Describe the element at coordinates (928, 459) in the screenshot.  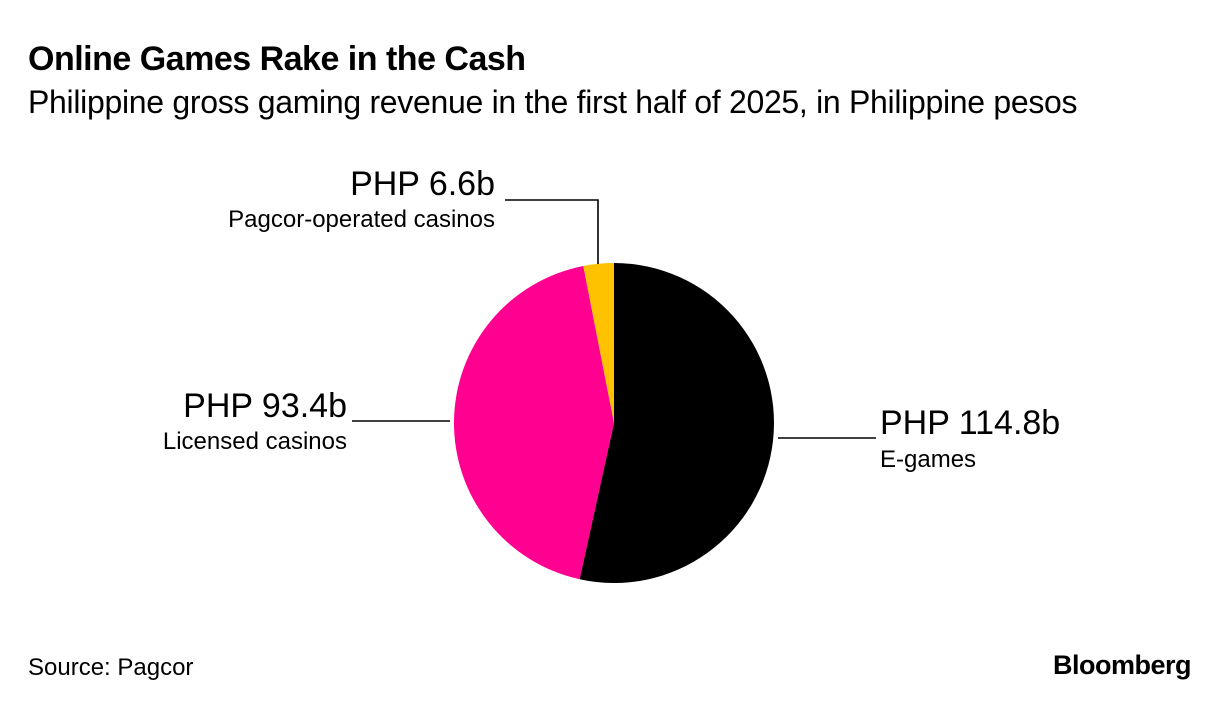
I see `name-label-e-games: E-games` at that location.